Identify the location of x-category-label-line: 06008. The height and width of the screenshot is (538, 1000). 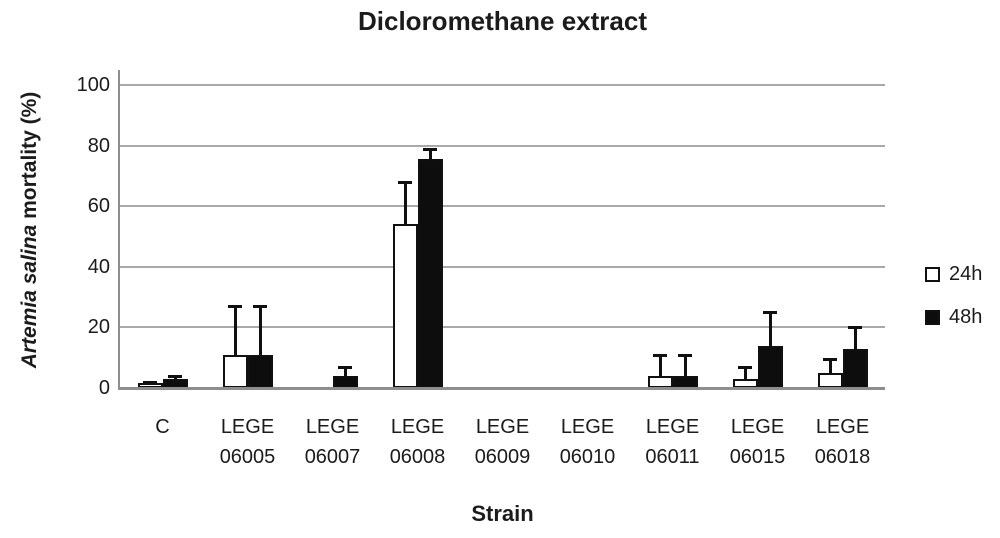
(417, 457).